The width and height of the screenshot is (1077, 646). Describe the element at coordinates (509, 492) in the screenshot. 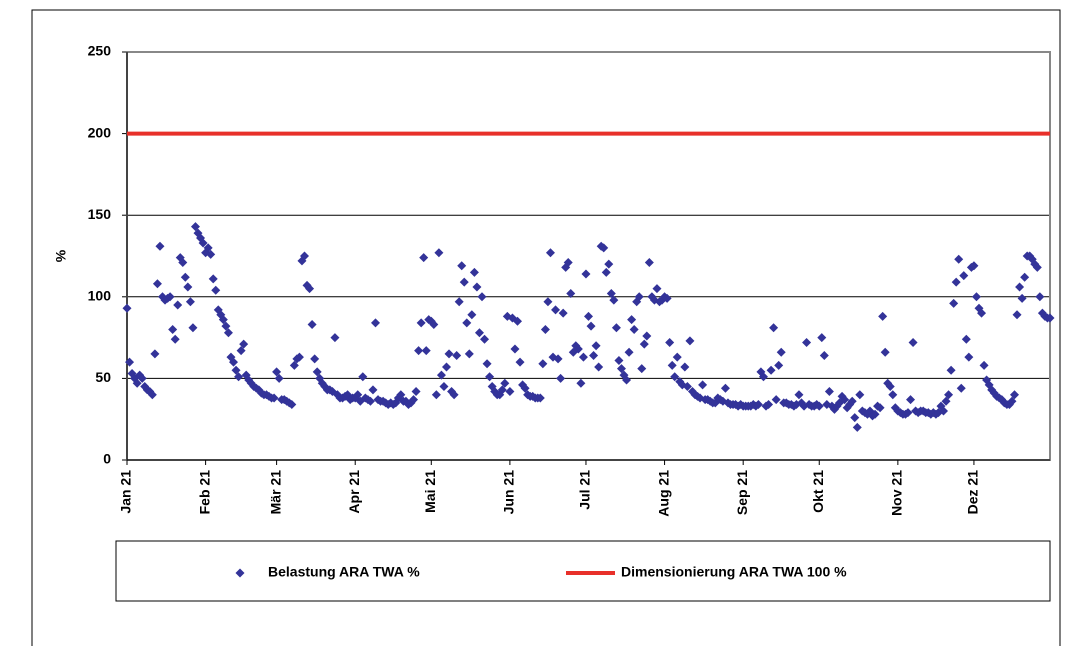

I see `x-tick-label: Jun 21` at that location.